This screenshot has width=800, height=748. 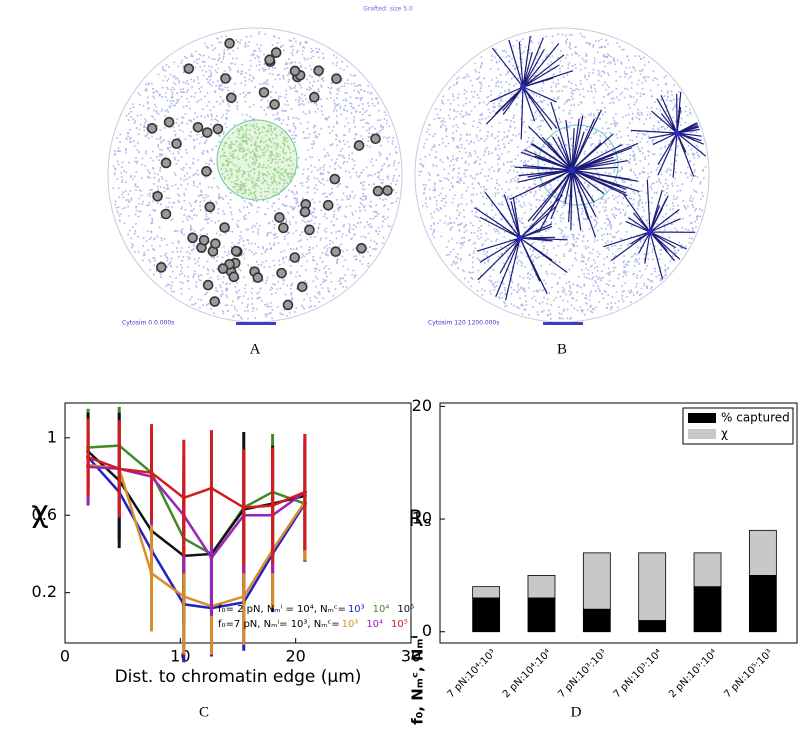 I want to click on legend-entry: 10⁴, so click(x=381, y=609).